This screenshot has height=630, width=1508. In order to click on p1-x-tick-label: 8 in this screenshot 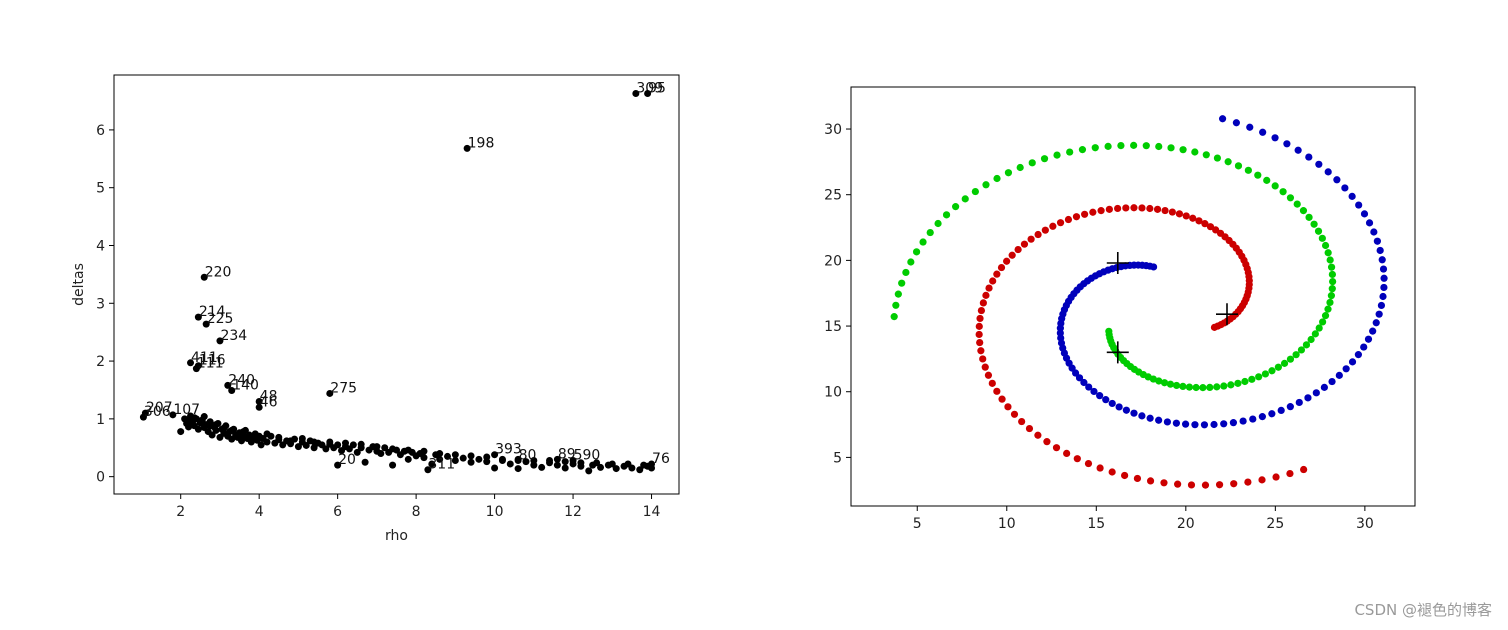, I will do `click(416, 512)`.